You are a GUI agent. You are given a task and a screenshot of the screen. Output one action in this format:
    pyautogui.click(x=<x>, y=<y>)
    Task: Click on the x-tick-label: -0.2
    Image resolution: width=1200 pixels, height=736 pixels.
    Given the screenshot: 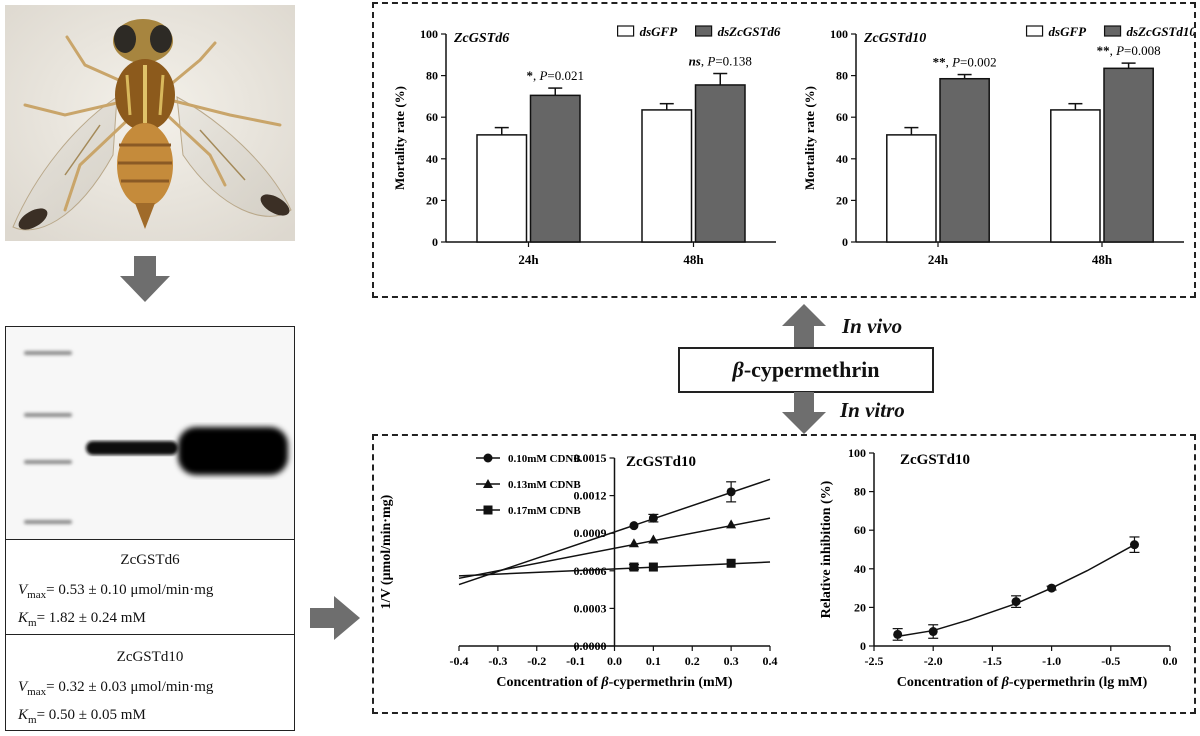 What is the action you would take?
    pyautogui.click(x=536, y=661)
    